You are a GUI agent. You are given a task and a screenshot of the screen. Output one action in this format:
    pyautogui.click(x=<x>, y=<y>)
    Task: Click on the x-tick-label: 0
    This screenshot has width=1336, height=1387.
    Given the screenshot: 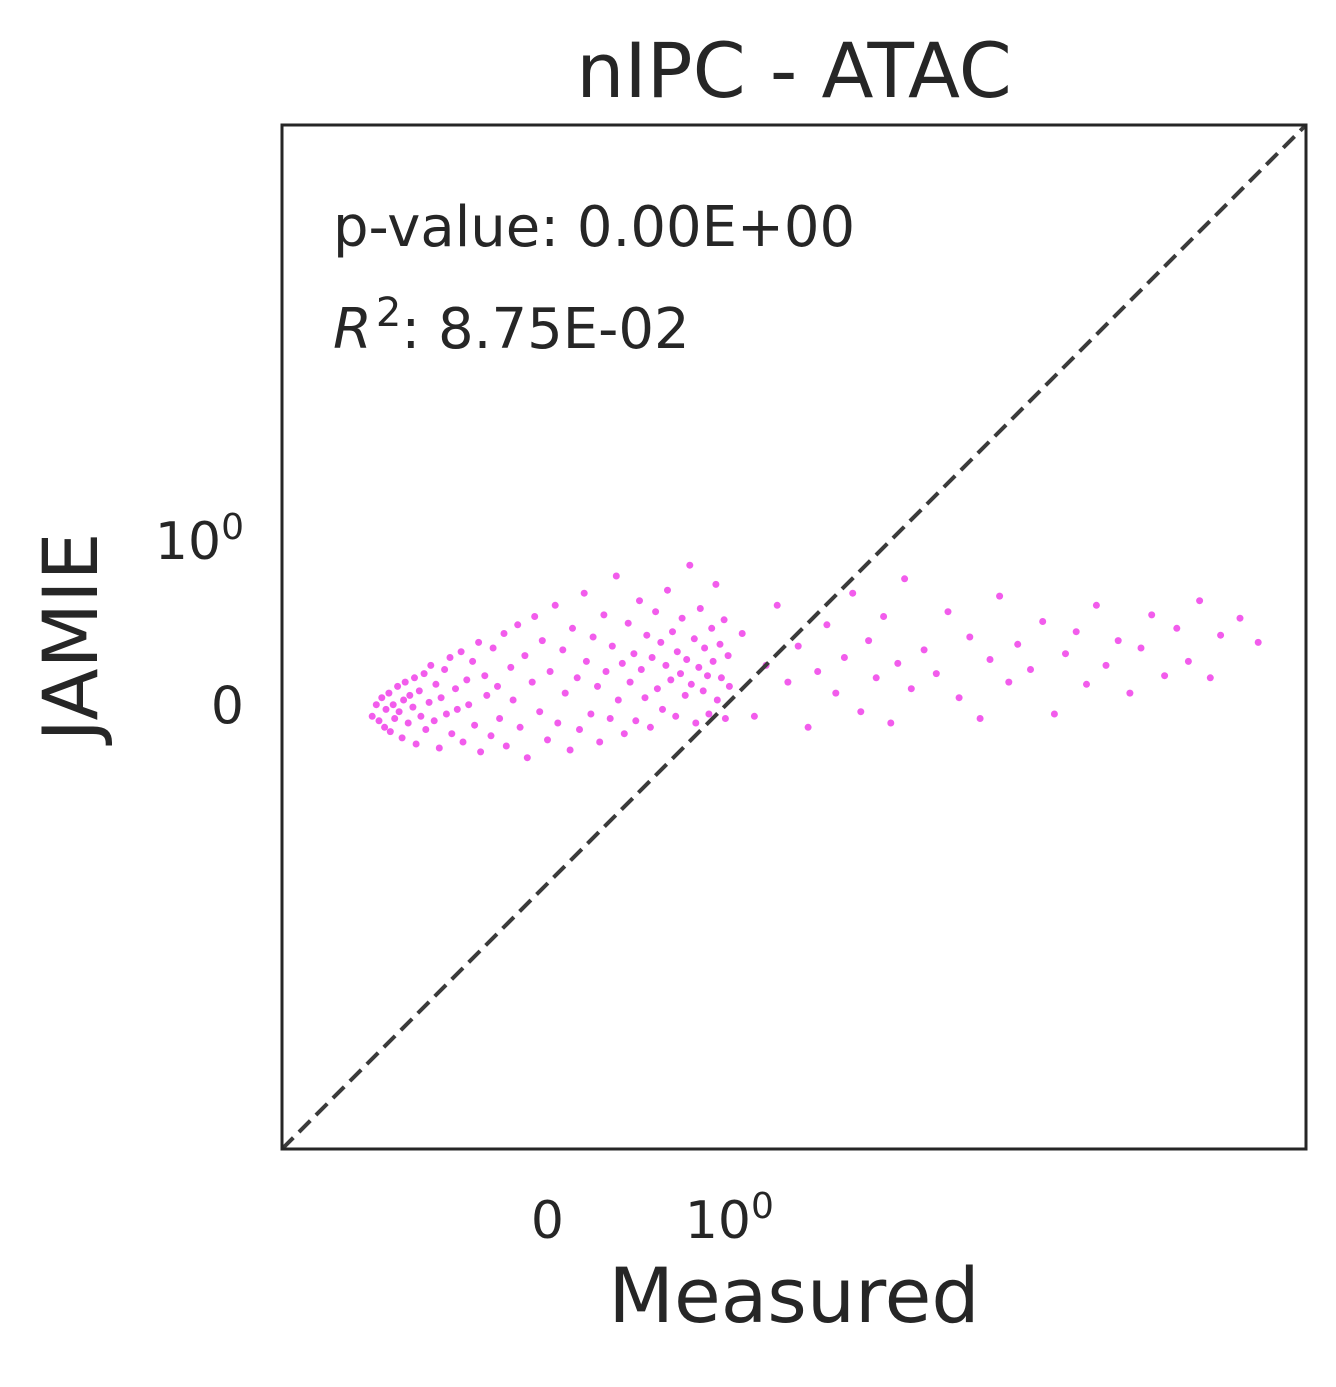 What is the action you would take?
    pyautogui.click(x=547, y=1221)
    